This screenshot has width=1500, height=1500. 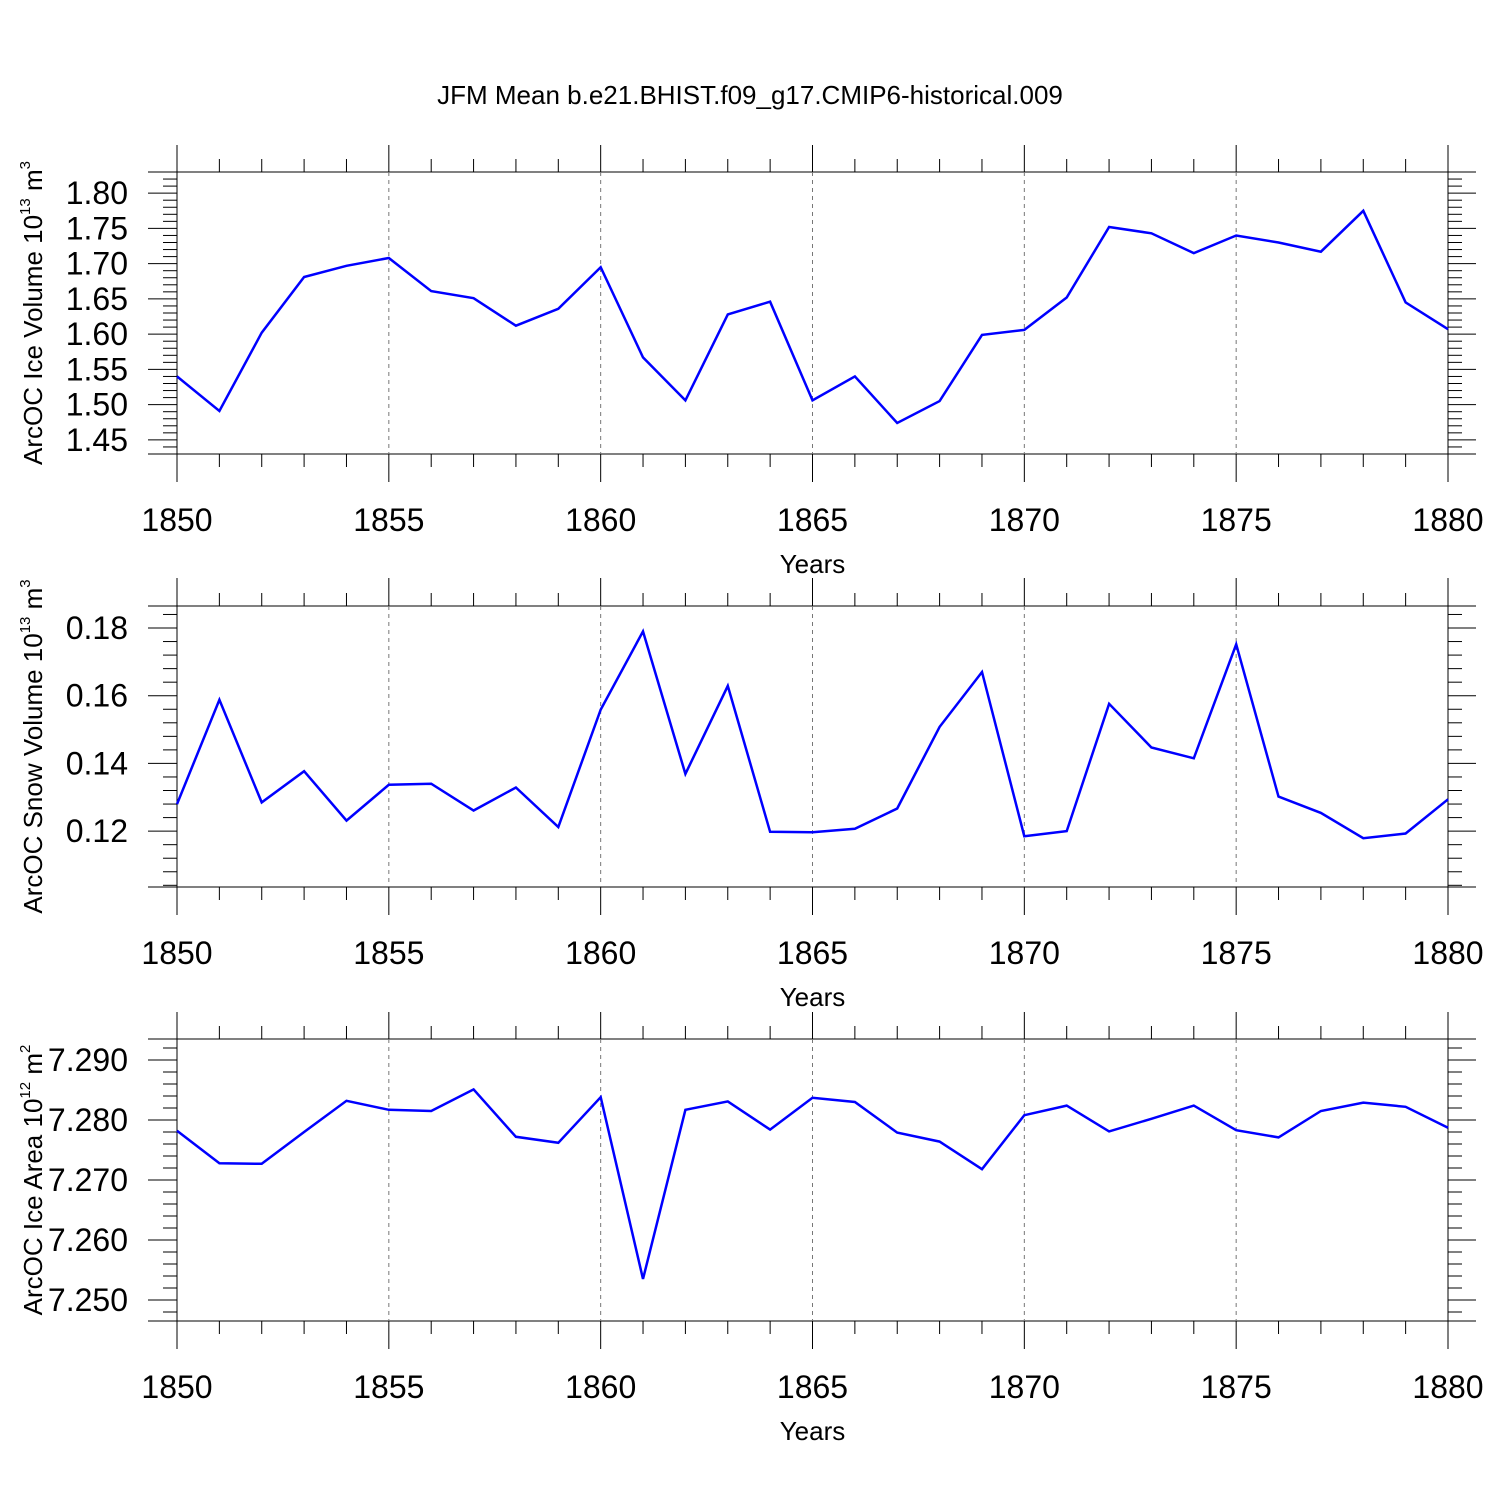 What do you see at coordinates (97, 228) in the screenshot?
I see `y-tick-label: 1.75` at bounding box center [97, 228].